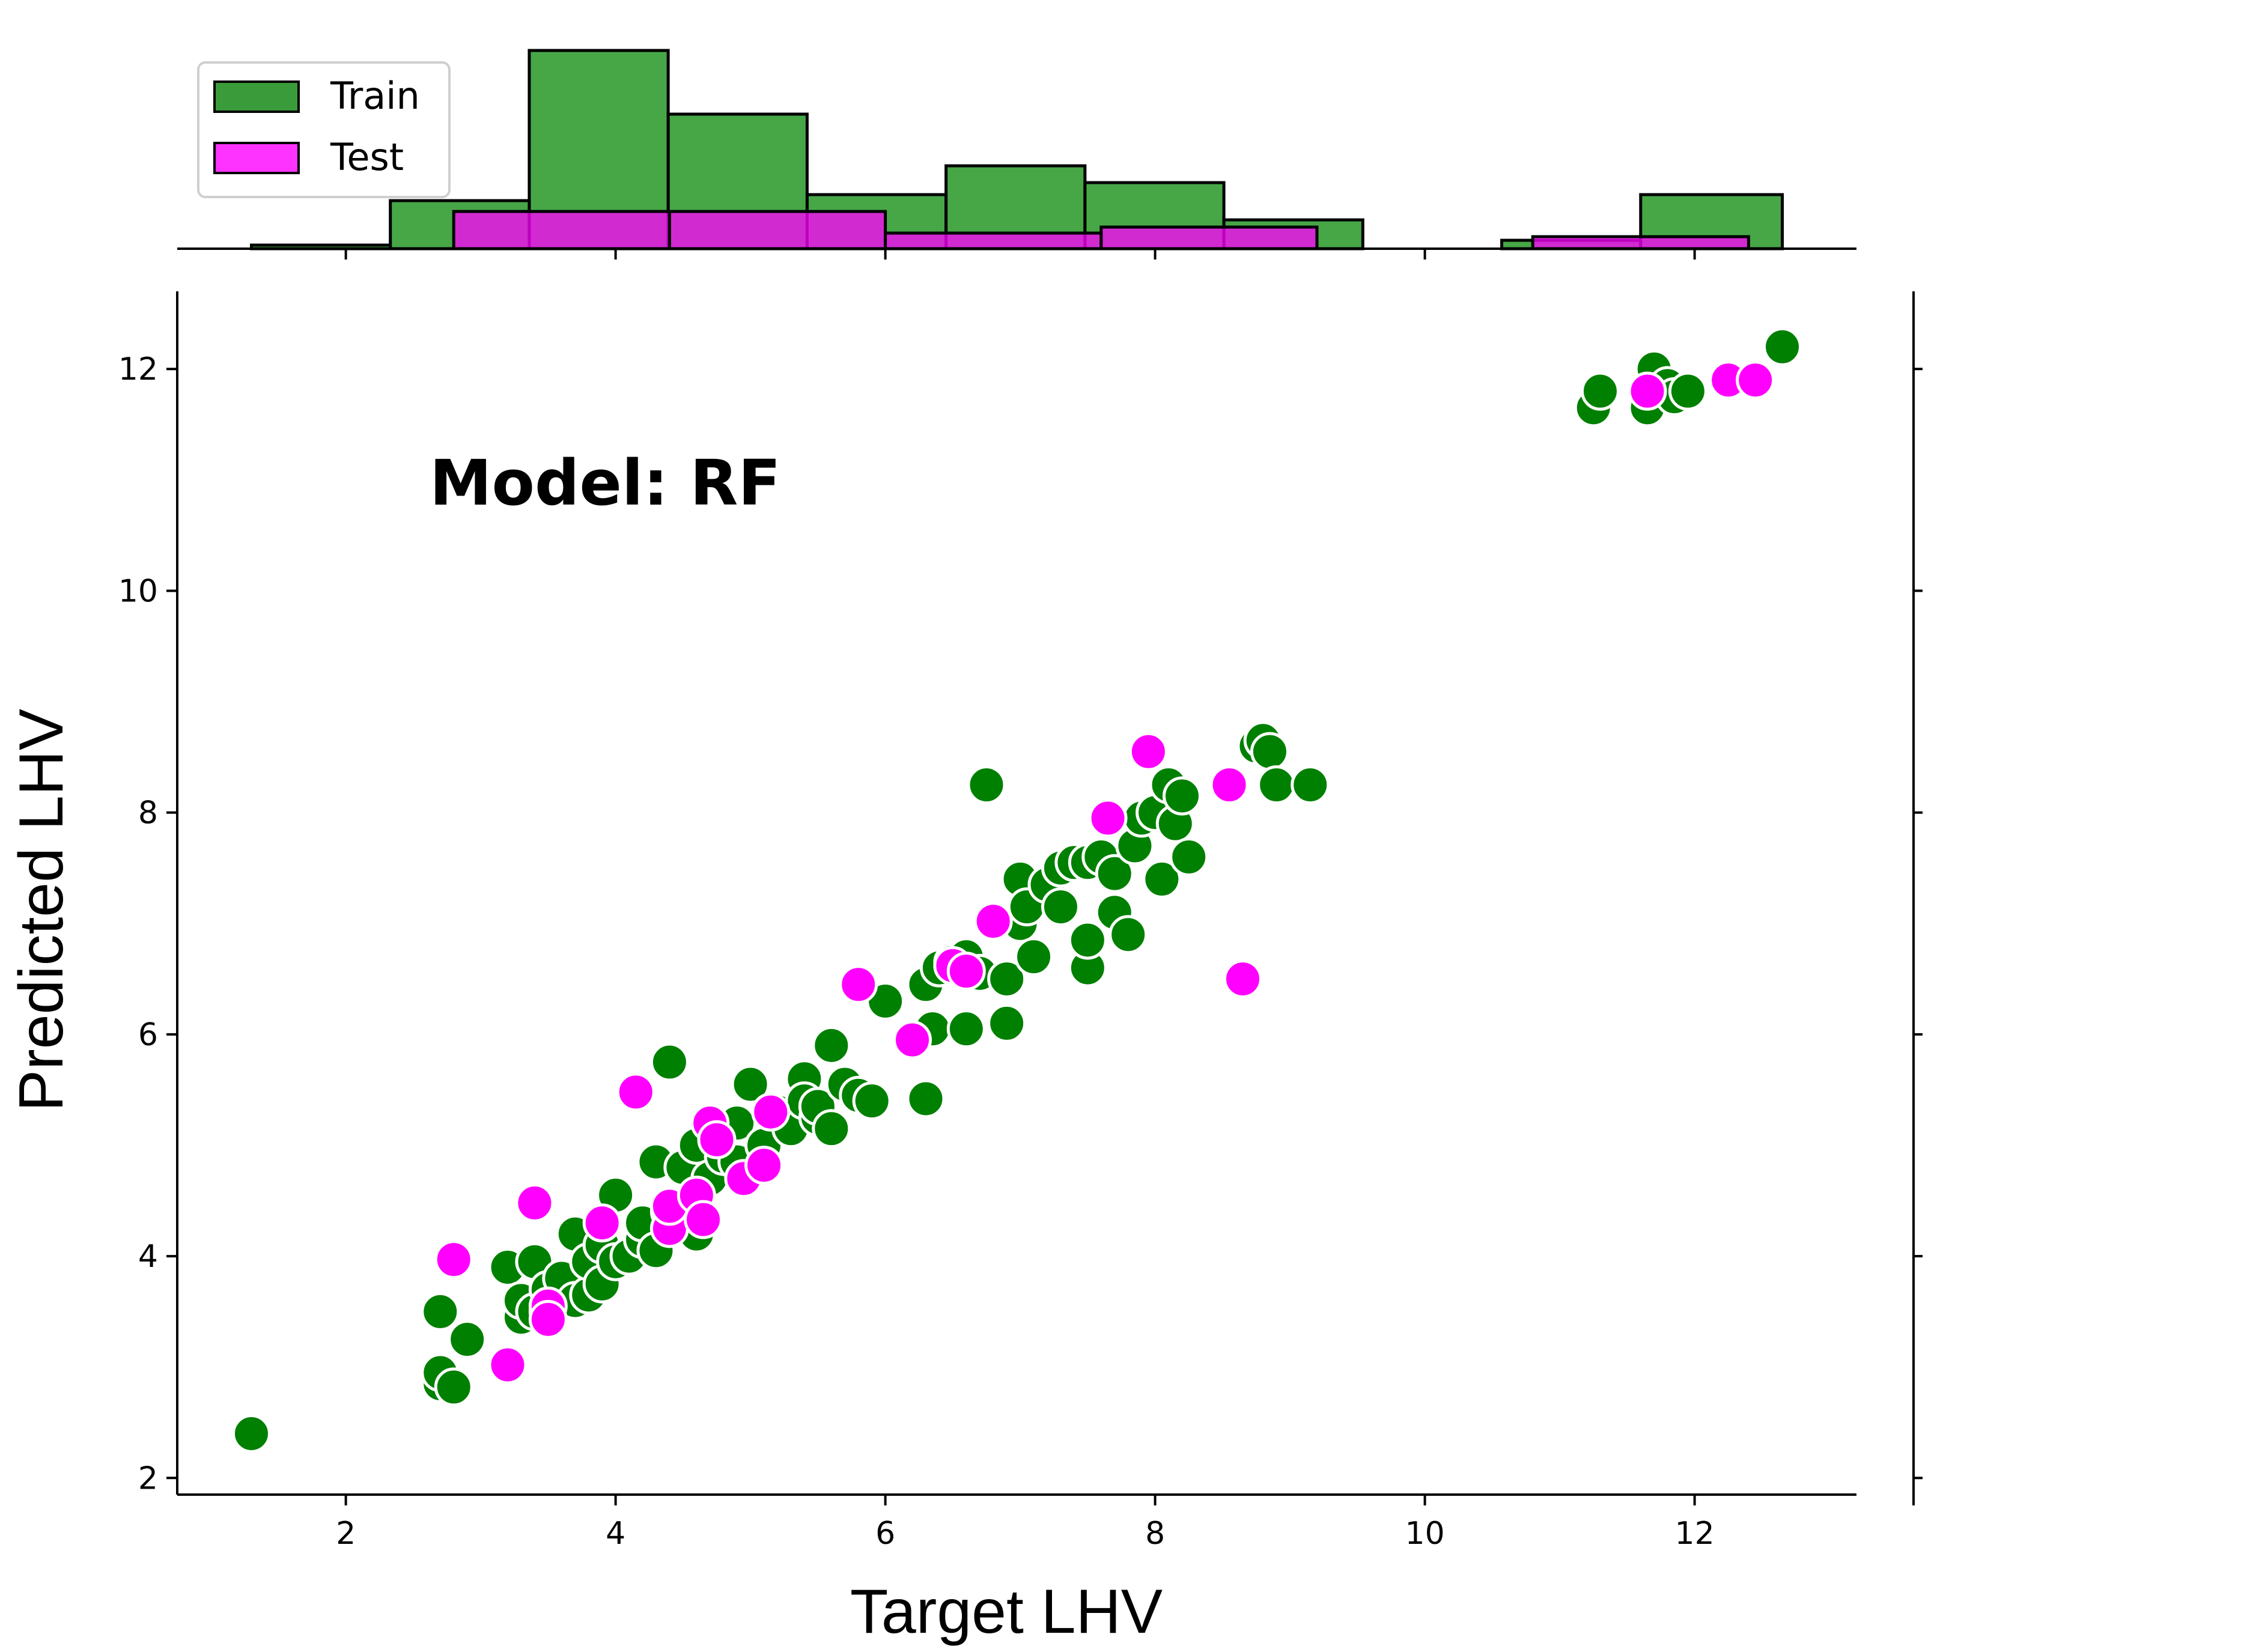  What do you see at coordinates (1016, 150) in the screenshot?
I see `marginal-histogram` at bounding box center [1016, 150].